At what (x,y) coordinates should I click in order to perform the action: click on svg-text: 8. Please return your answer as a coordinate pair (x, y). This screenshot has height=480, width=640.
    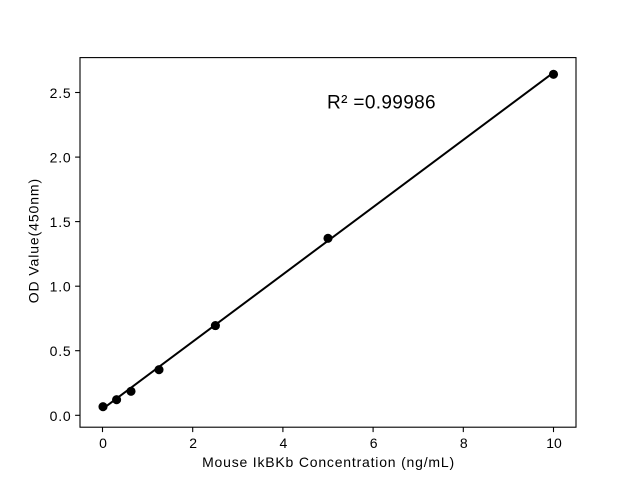
    Looking at the image, I should click on (464, 443).